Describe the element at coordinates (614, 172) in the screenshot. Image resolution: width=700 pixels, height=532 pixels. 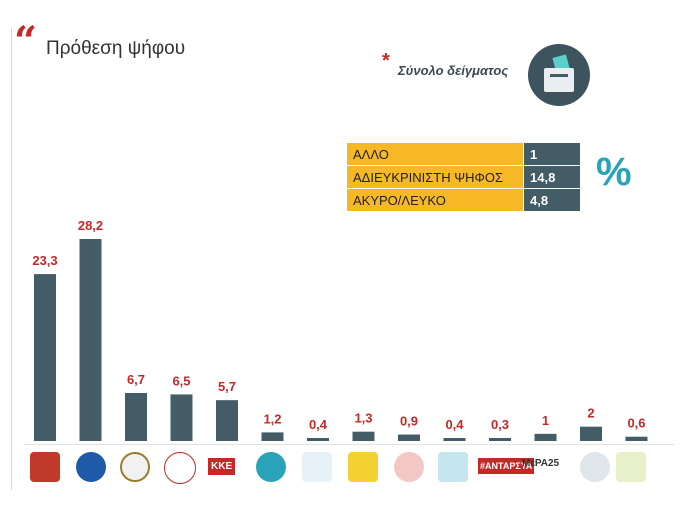
I see `percent-sign: %` at that location.